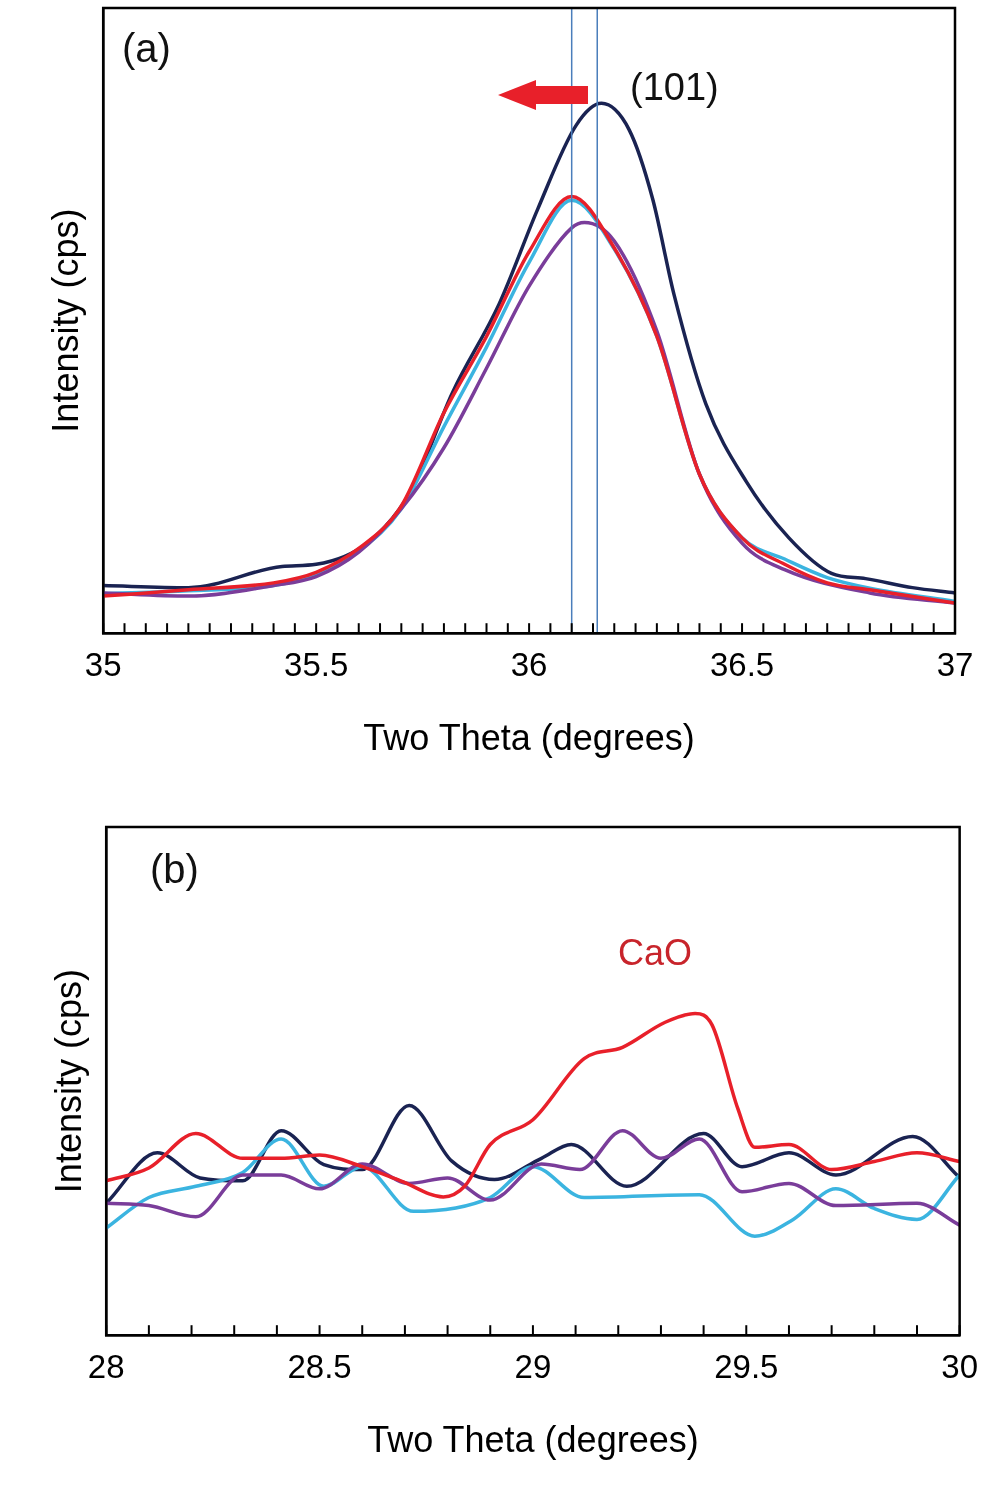  What do you see at coordinates (533, 1367) in the screenshot?
I see `x-tick-label: 29` at bounding box center [533, 1367].